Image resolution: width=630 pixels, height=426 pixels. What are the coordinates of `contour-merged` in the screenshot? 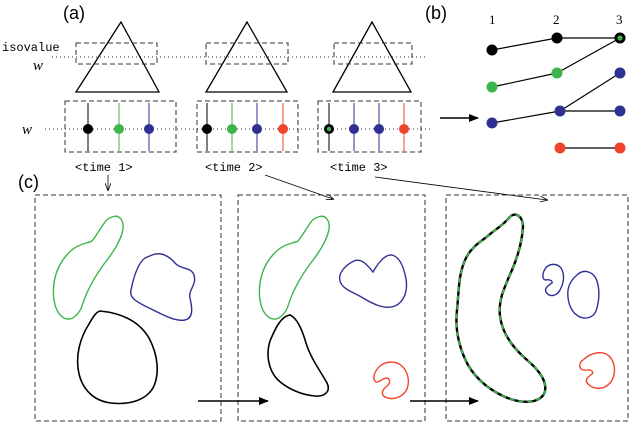 It's located at (501, 308).